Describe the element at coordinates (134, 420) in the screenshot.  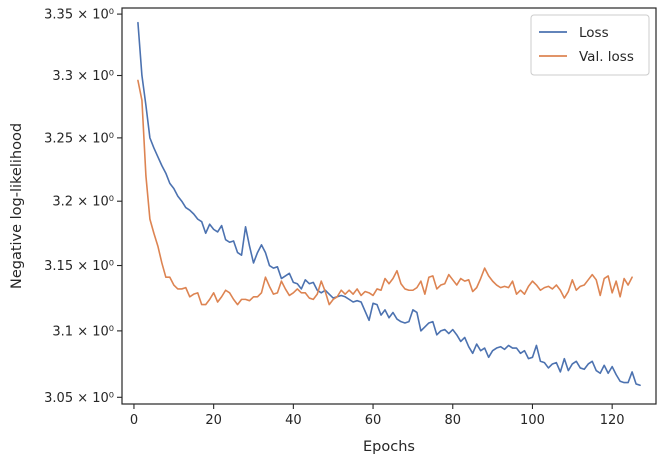
I see `x-tick-label: 0` at that location.